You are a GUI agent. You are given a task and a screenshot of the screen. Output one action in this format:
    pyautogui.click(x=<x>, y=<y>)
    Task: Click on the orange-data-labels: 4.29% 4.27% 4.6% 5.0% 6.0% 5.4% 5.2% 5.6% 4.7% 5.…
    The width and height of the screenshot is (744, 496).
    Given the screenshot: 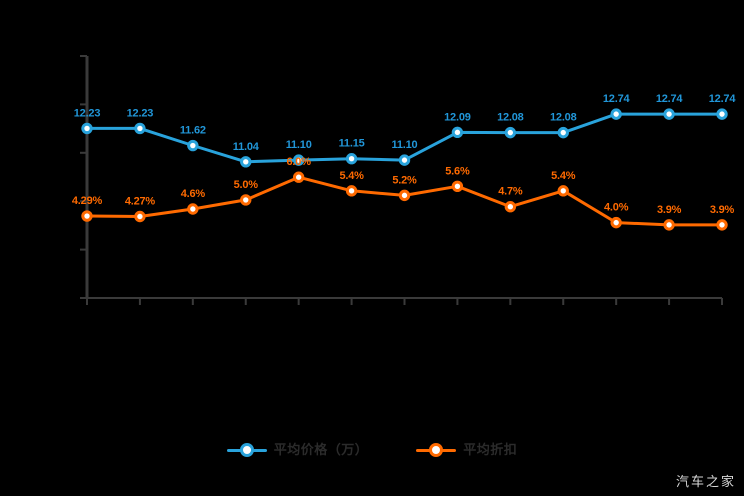 What is the action you would take?
    pyautogui.click(x=403, y=186)
    